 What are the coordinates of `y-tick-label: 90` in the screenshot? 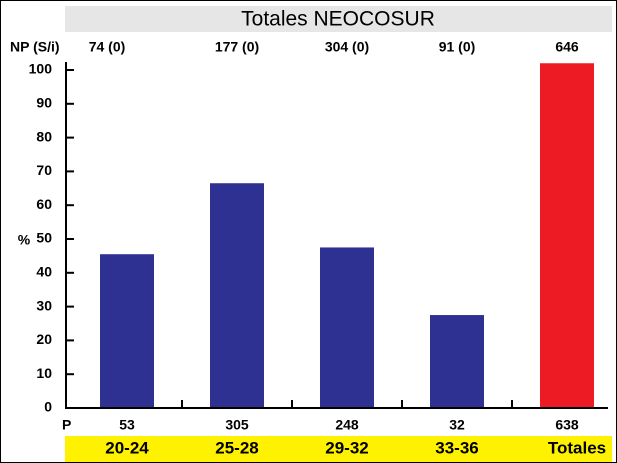 It's located at (44, 103).